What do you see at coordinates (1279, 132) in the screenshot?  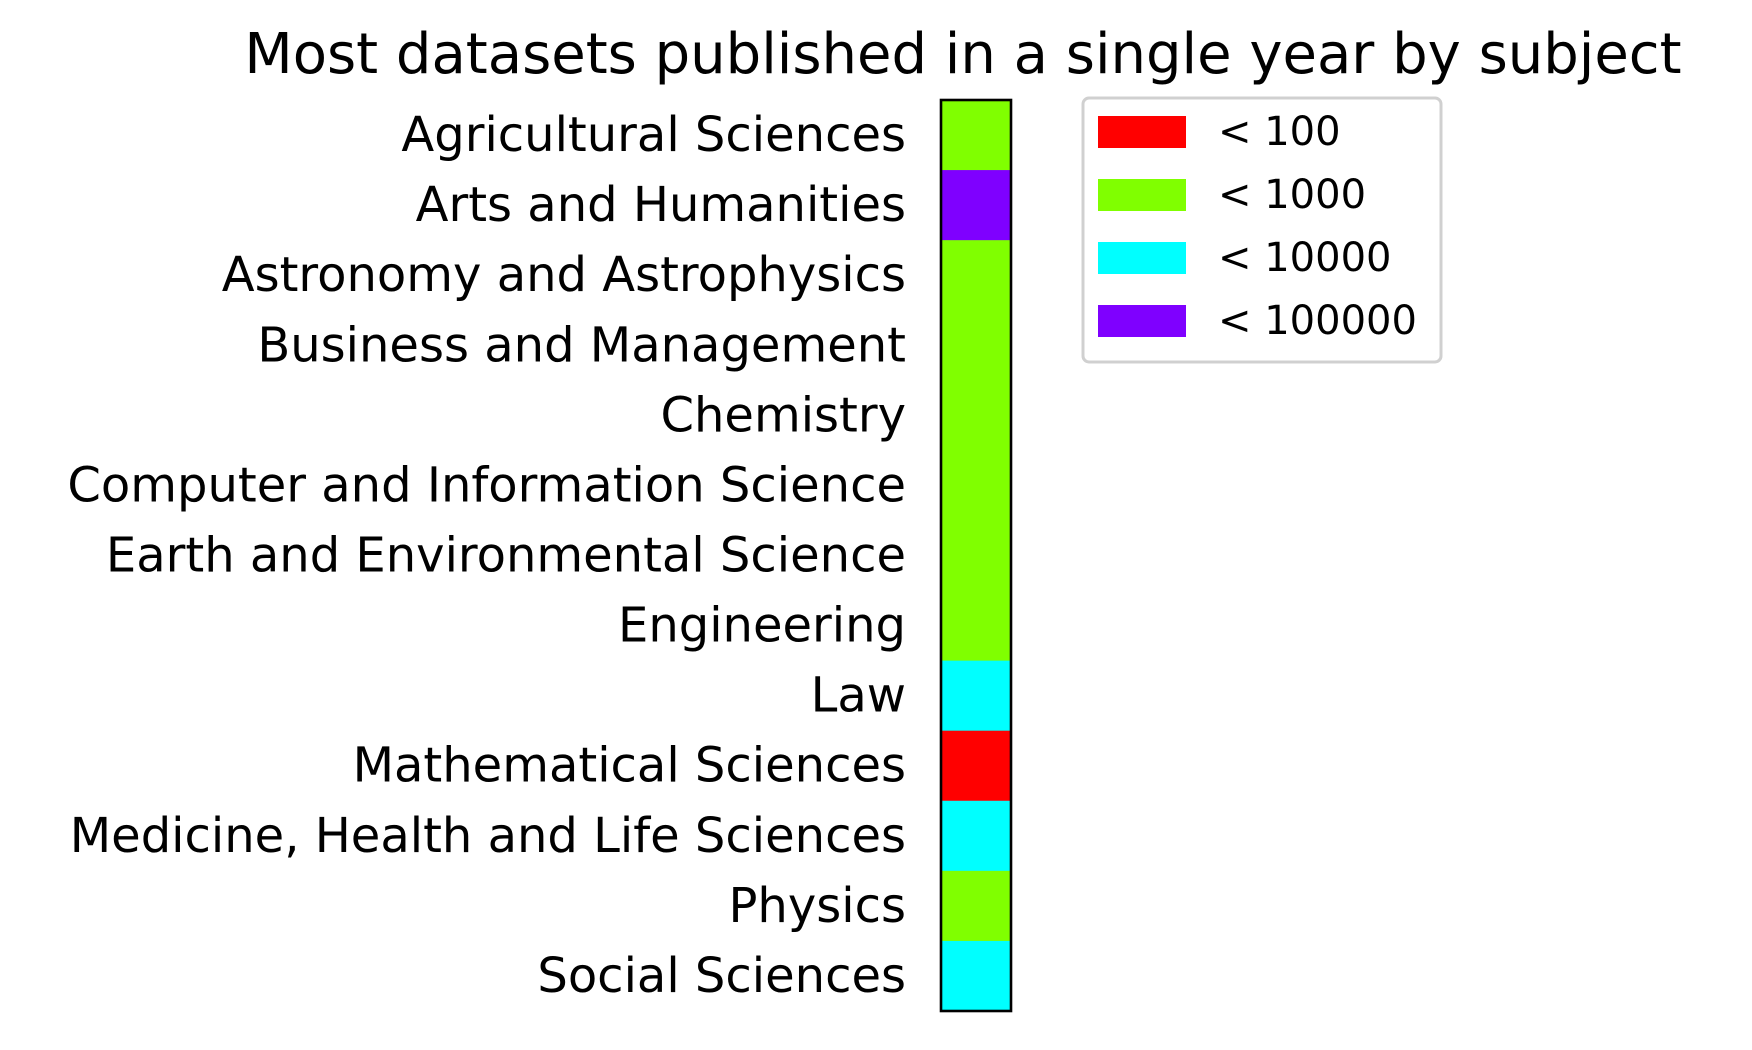 I see `legend-label: < 100` at bounding box center [1279, 132].